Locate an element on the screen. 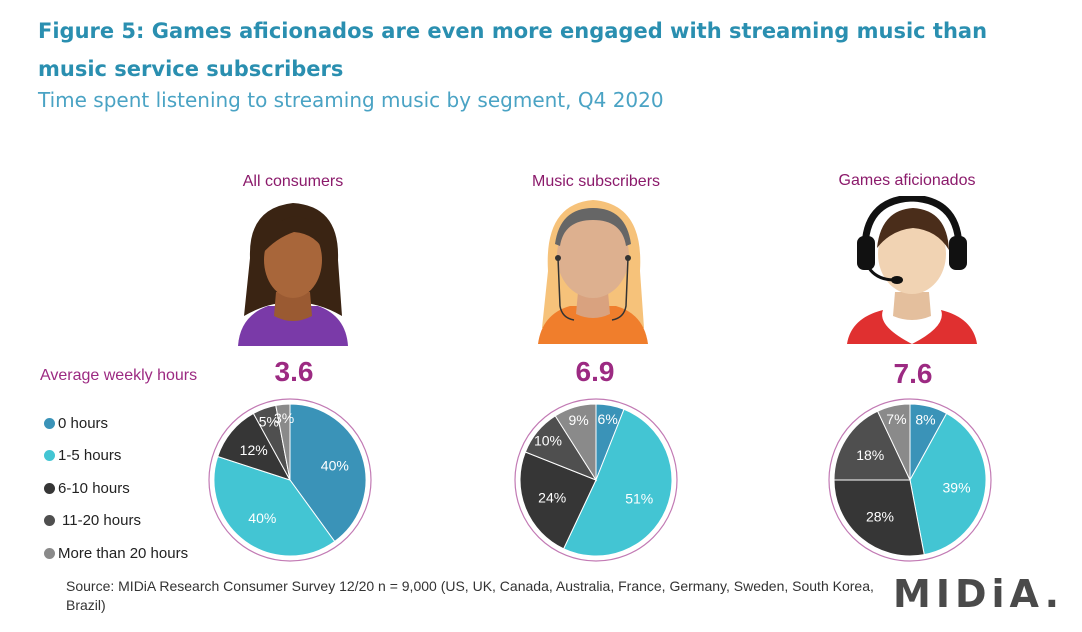  legend-item-1-5-hours: 1-5 hours is located at coordinates (116, 456).